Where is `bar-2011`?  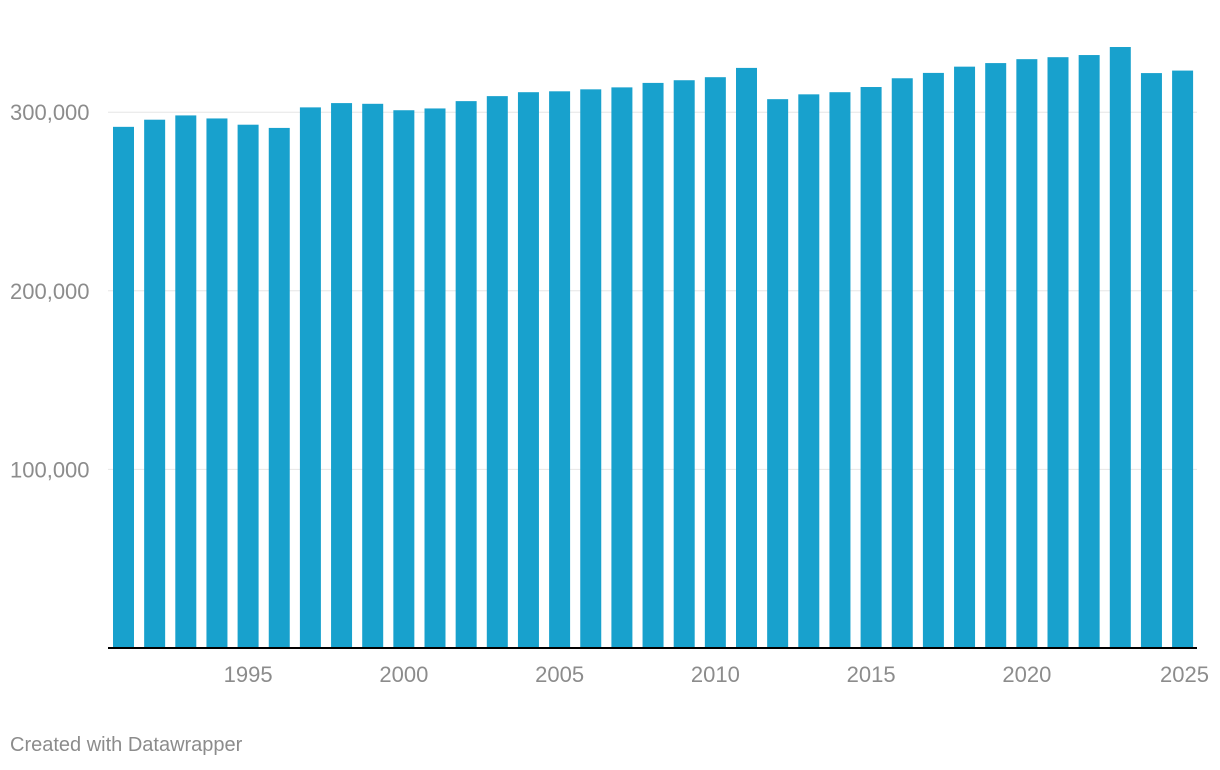
bar-2011 is located at coordinates (746, 357).